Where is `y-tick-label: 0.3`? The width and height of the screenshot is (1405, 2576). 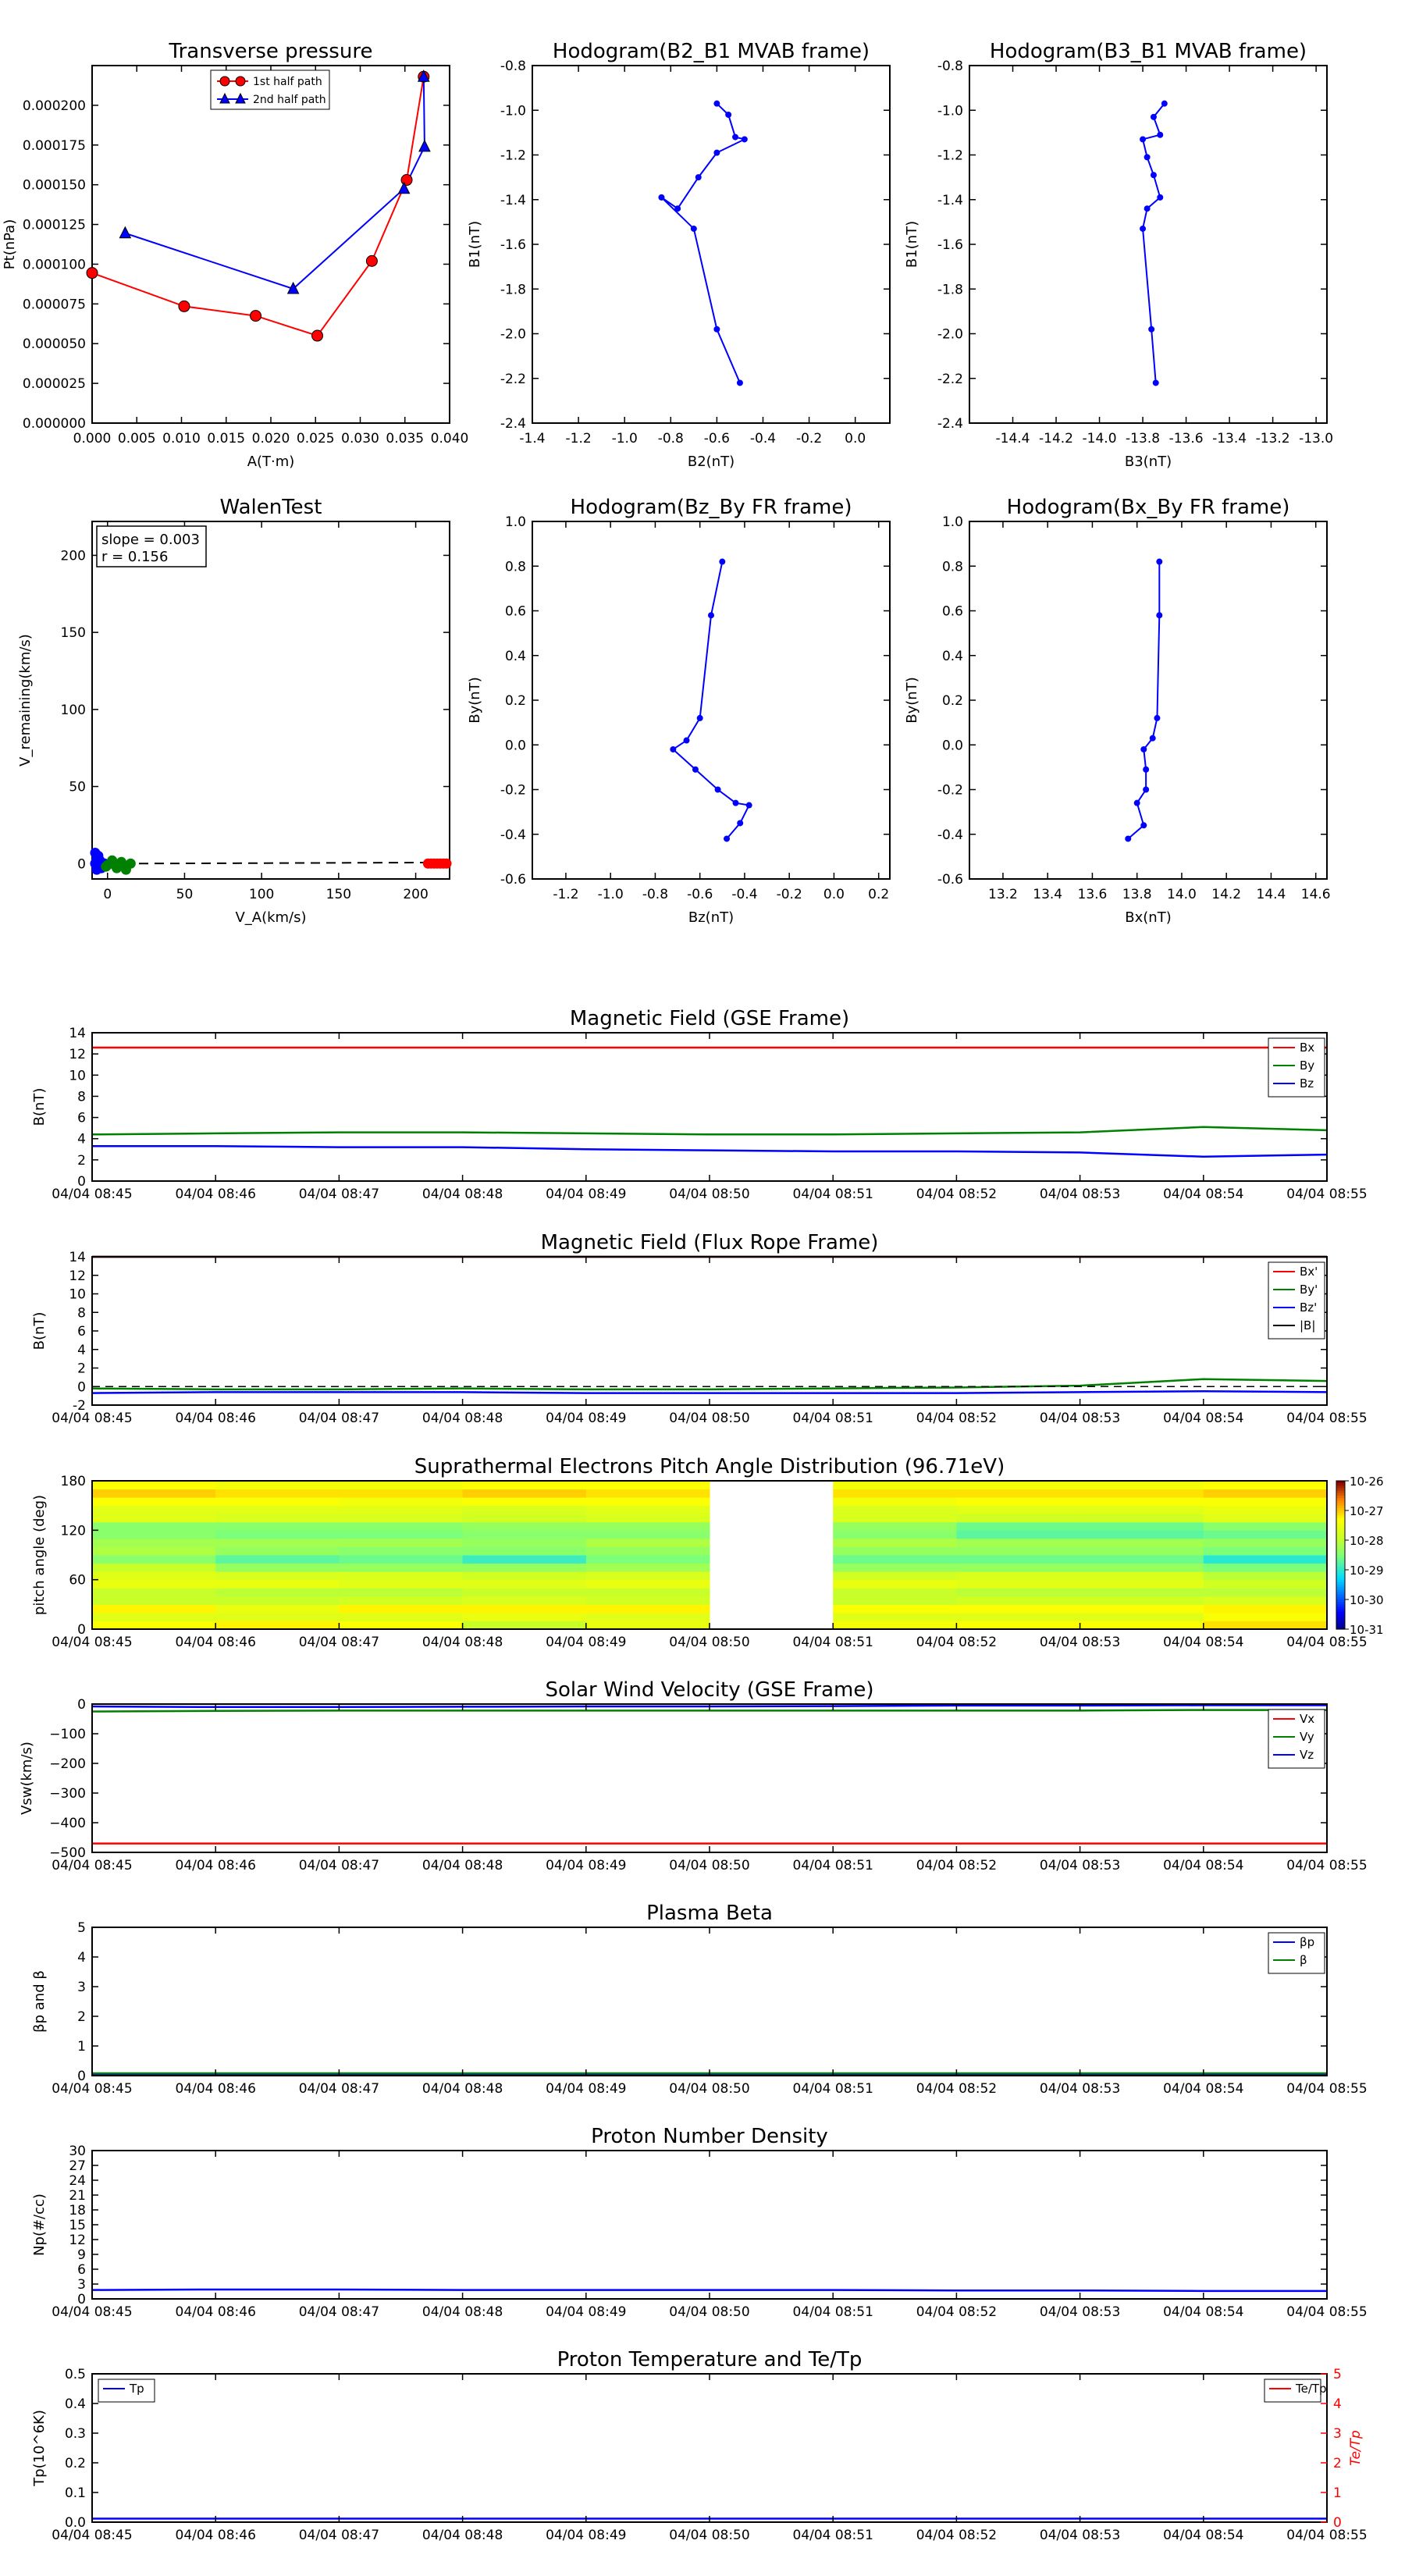 y-tick-label: 0.3 is located at coordinates (76, 2434).